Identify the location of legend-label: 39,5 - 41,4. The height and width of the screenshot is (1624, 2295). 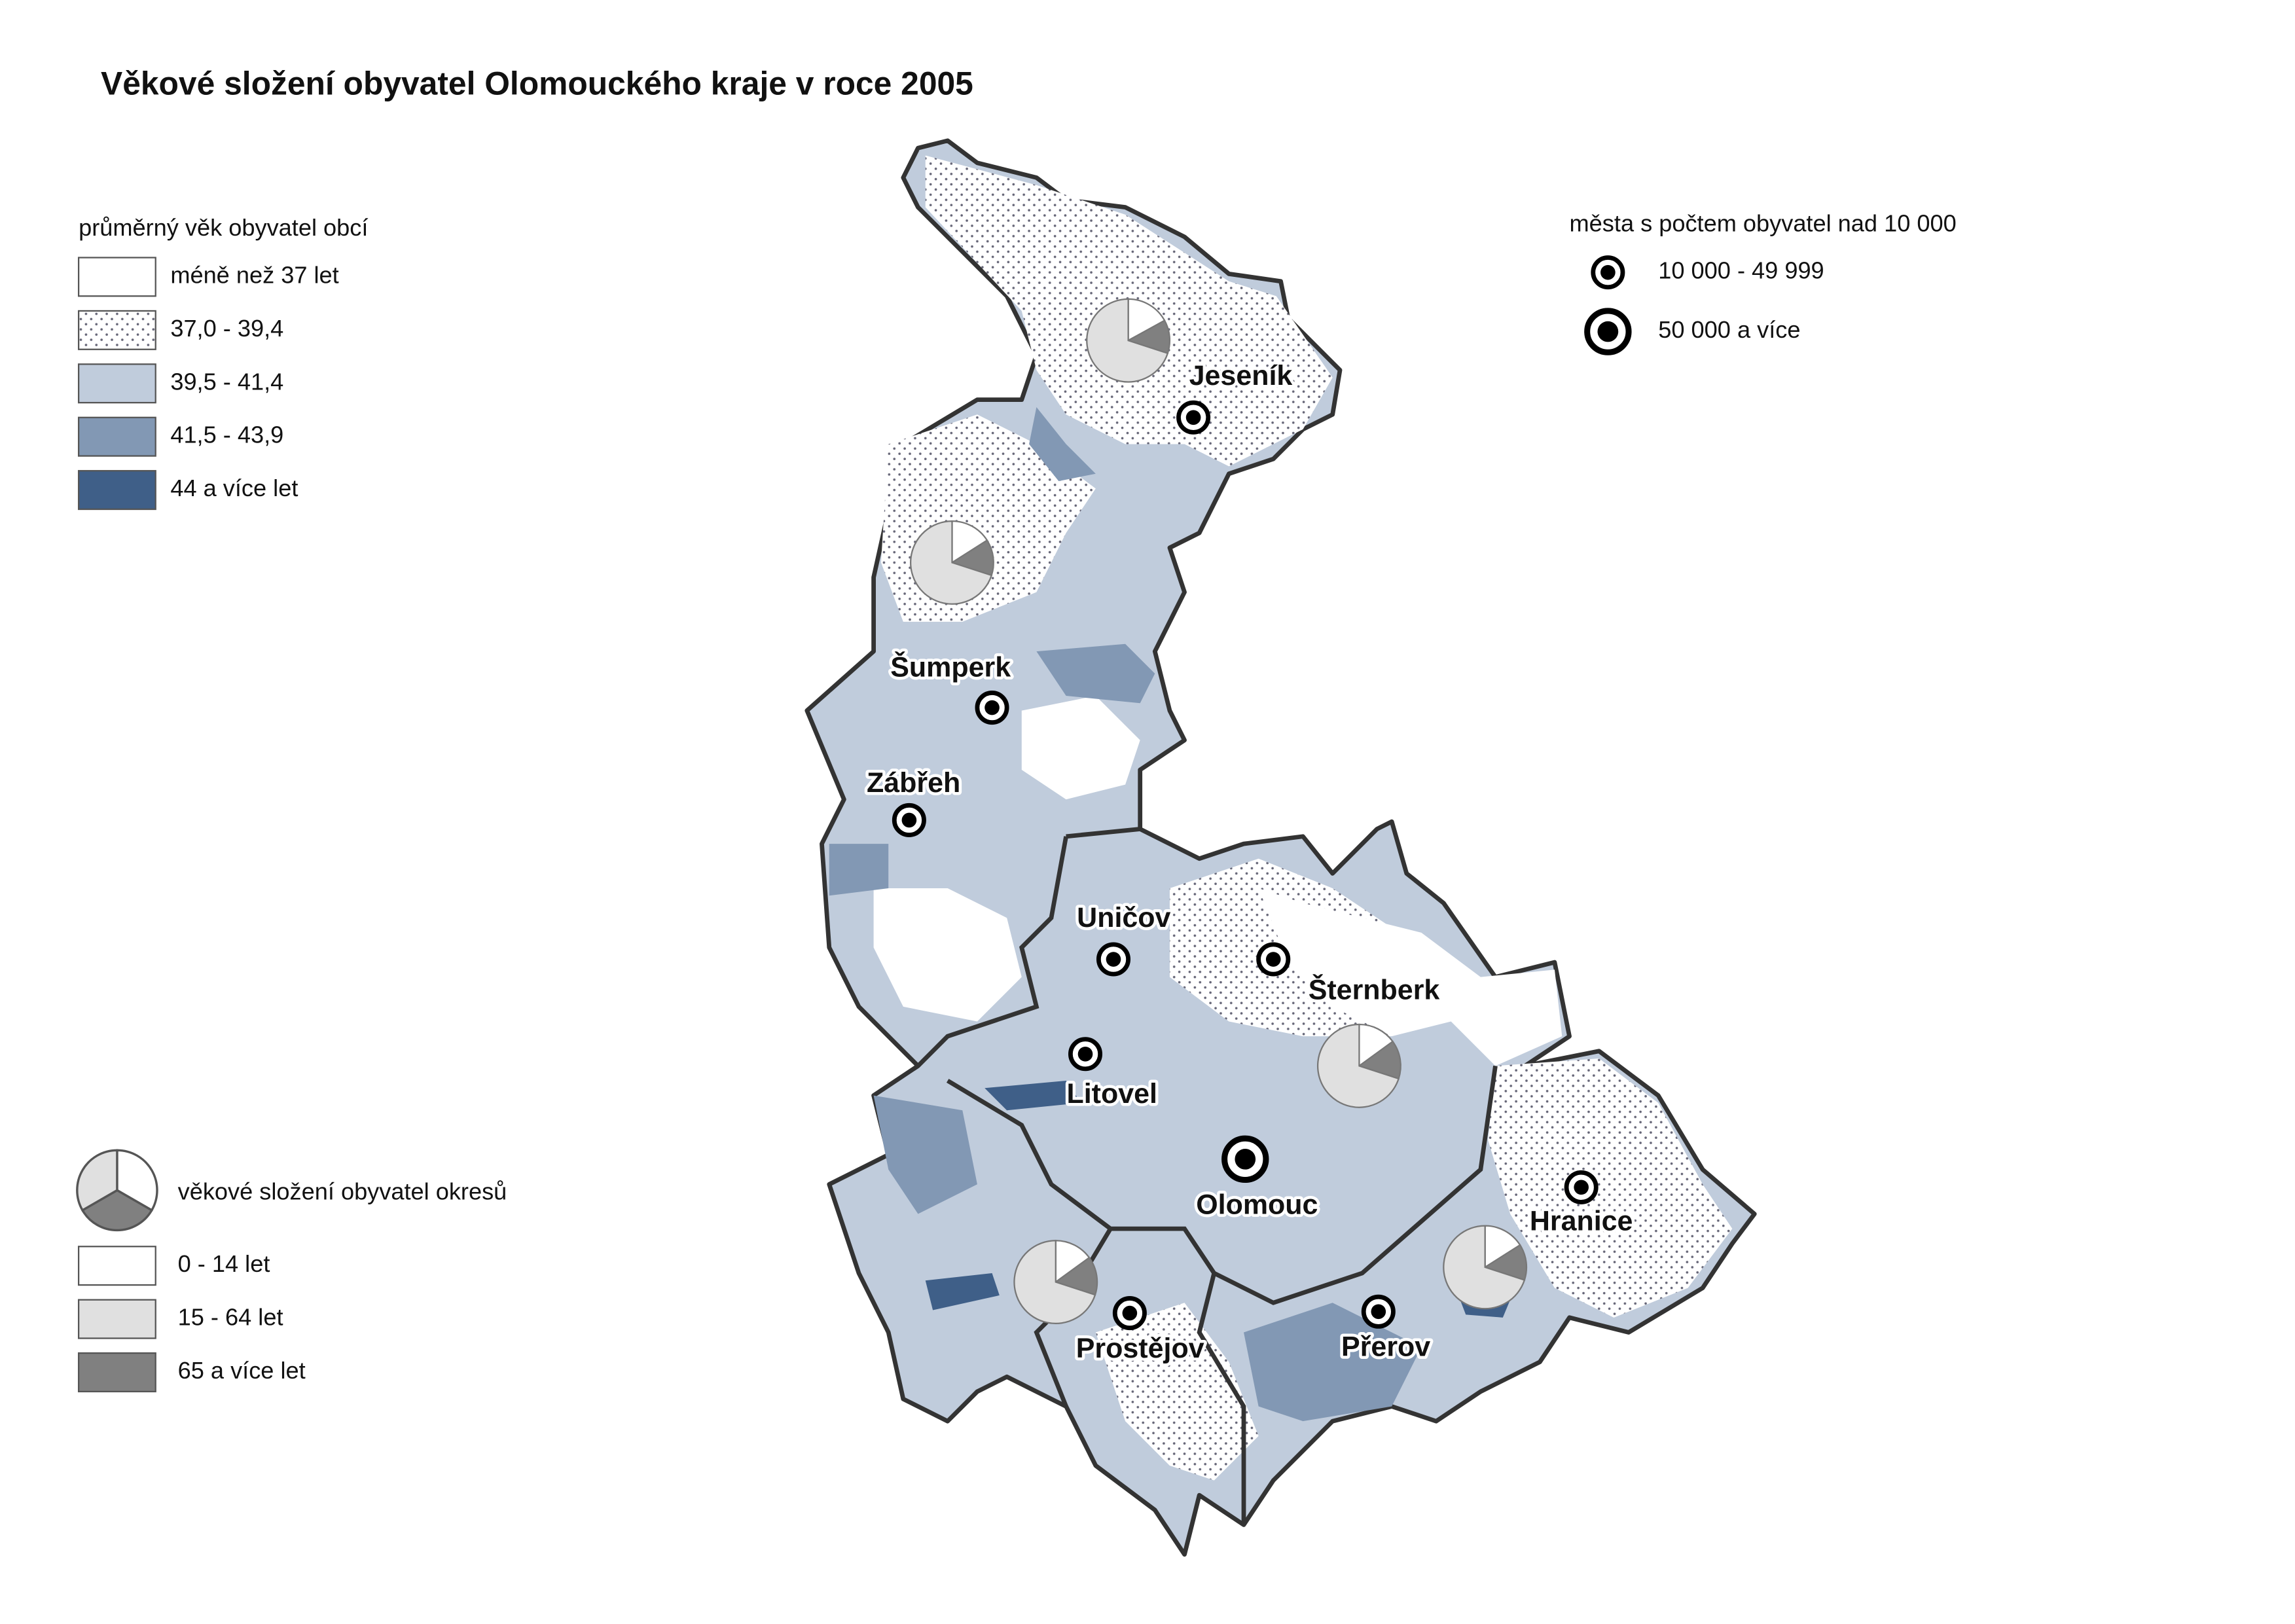
(227, 381).